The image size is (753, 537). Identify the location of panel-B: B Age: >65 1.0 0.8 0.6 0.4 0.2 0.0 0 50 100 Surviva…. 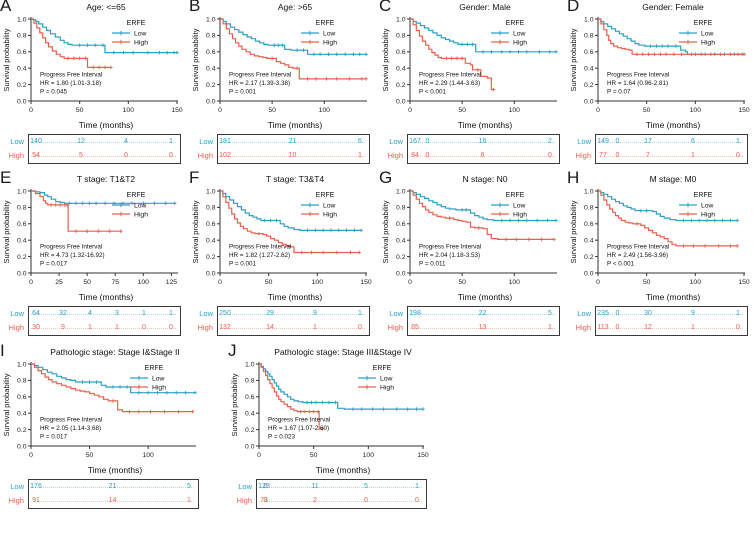
(309, 86).